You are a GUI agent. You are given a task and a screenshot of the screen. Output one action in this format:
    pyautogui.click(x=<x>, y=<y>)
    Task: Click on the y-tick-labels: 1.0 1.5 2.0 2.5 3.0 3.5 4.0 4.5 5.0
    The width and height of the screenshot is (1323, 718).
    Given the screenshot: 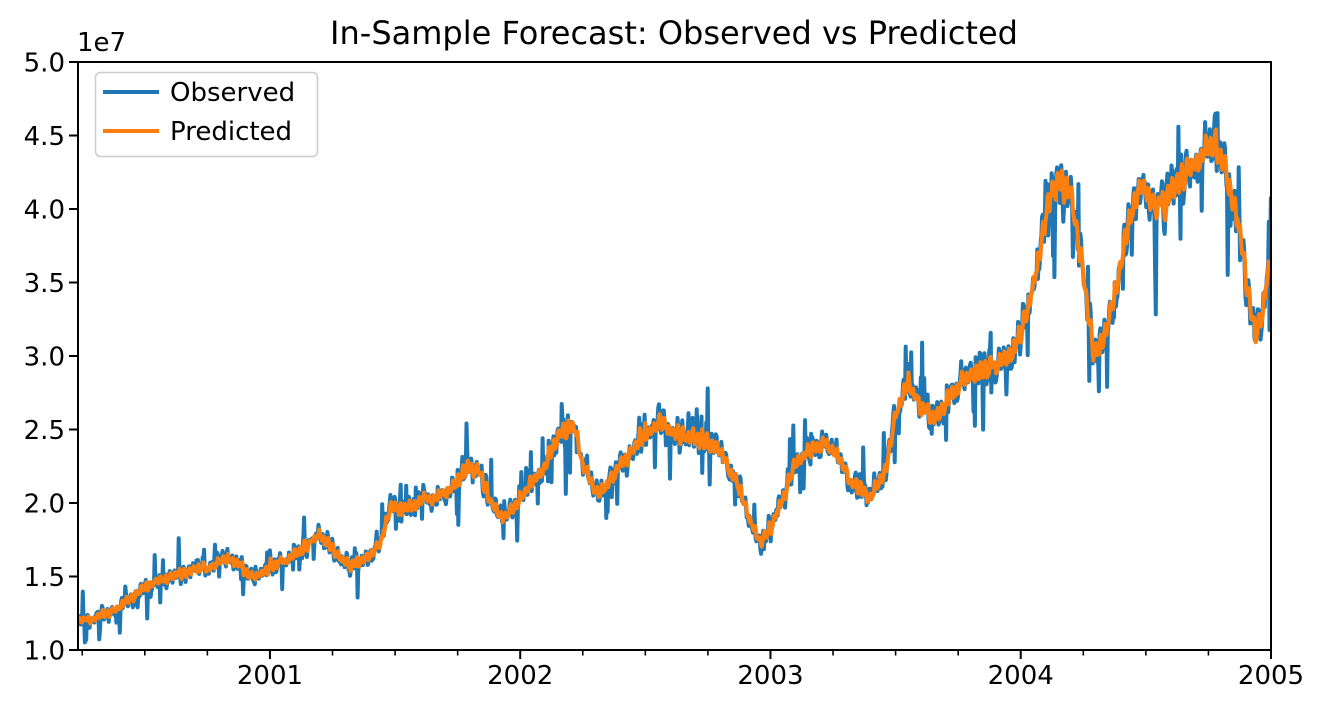 What is the action you would take?
    pyautogui.click(x=44, y=358)
    